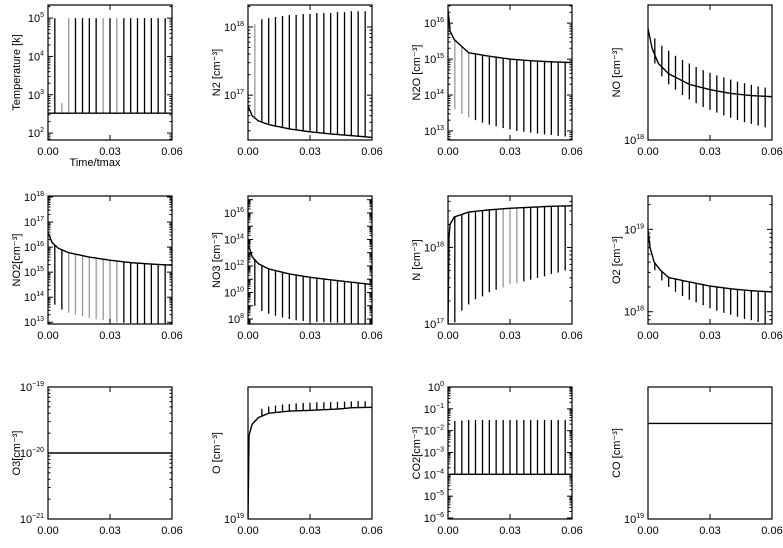 The width and height of the screenshot is (783, 548). Describe the element at coordinates (42, 130) in the screenshot. I see `tick-exponent: 2` at that location.